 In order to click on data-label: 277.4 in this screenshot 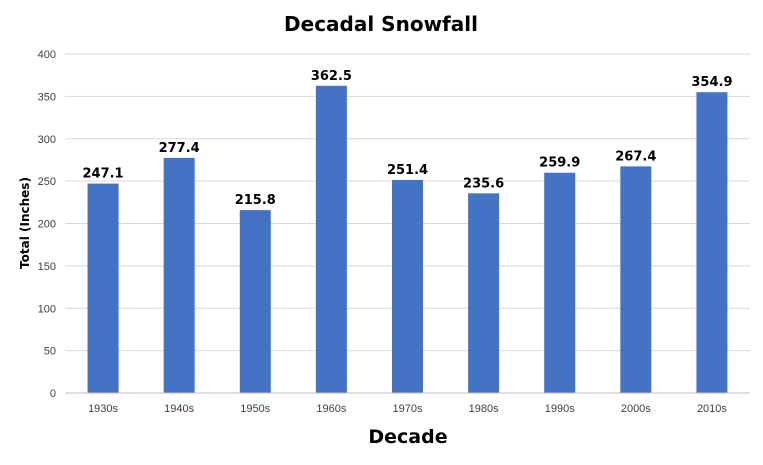, I will do `click(179, 148)`.